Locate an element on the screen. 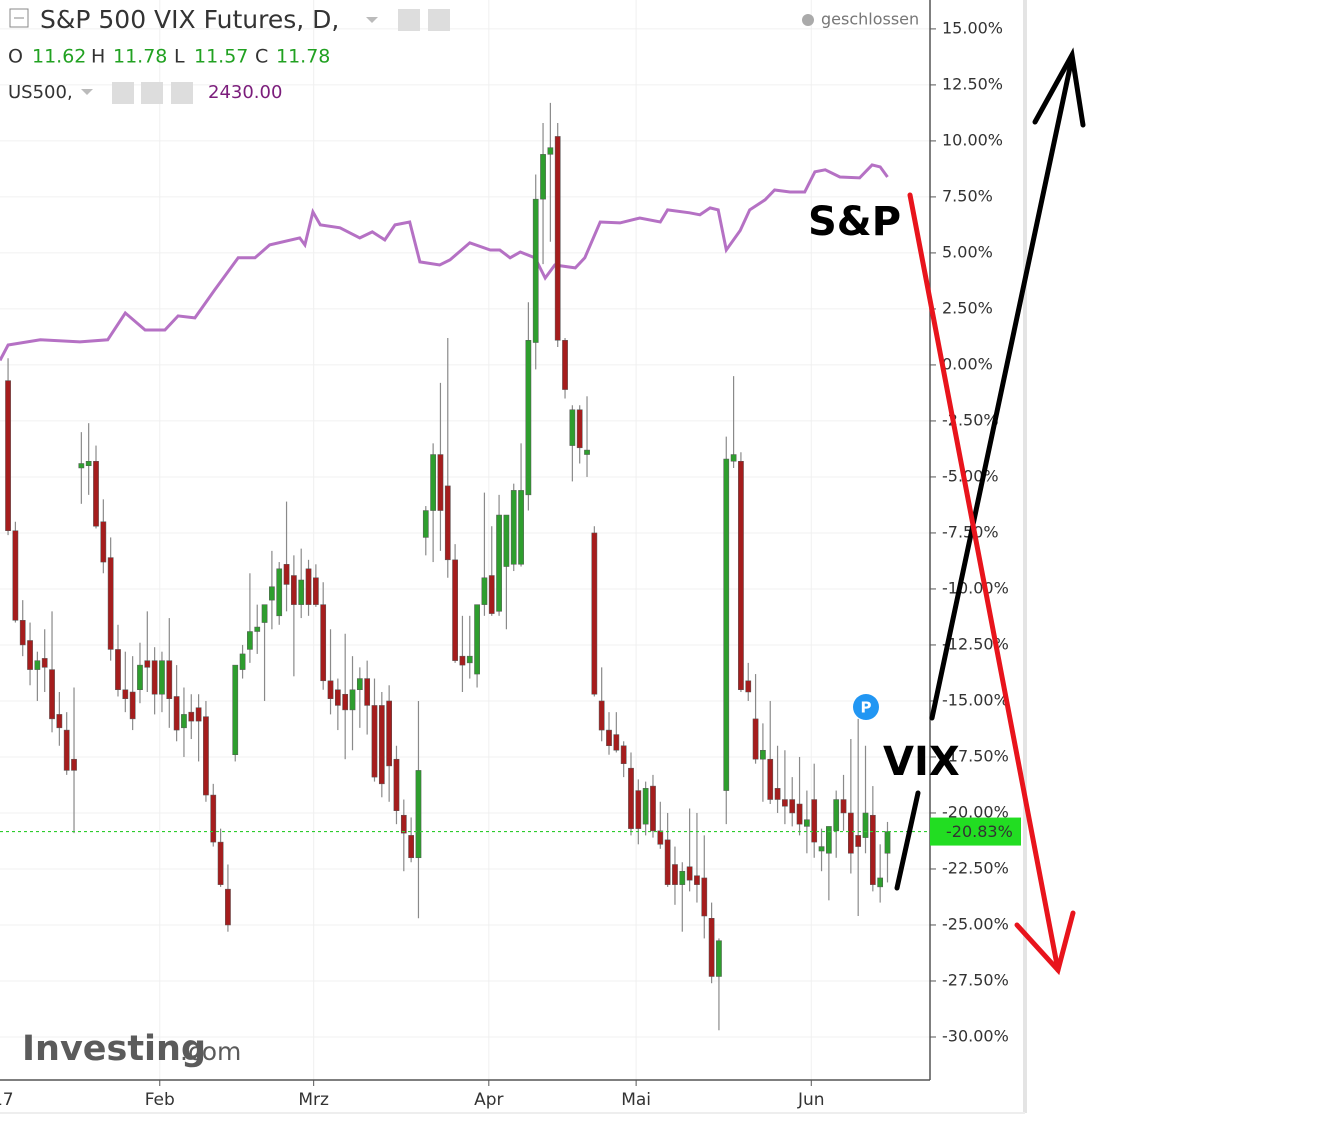 This screenshot has width=1339, height=1133. ohlc-value: 11.62 is located at coordinates (59, 57).